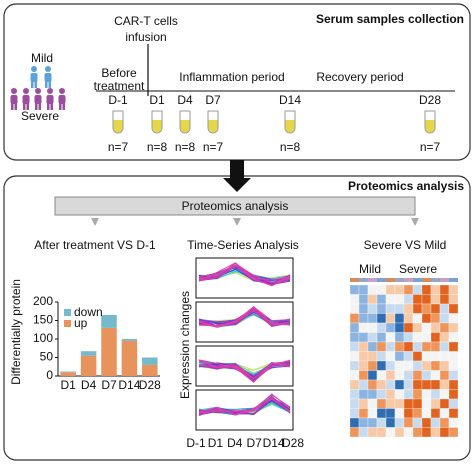  What do you see at coordinates (185, 345) in the screenshot?
I see `ts-y-label: Expression changes` at bounding box center [185, 345].